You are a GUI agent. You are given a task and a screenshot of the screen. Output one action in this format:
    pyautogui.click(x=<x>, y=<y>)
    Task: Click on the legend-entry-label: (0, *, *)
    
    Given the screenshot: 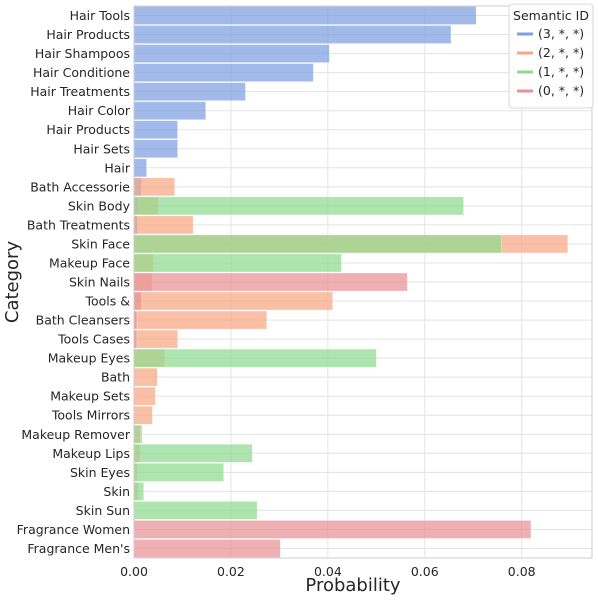 What is the action you would take?
    pyautogui.click(x=561, y=90)
    